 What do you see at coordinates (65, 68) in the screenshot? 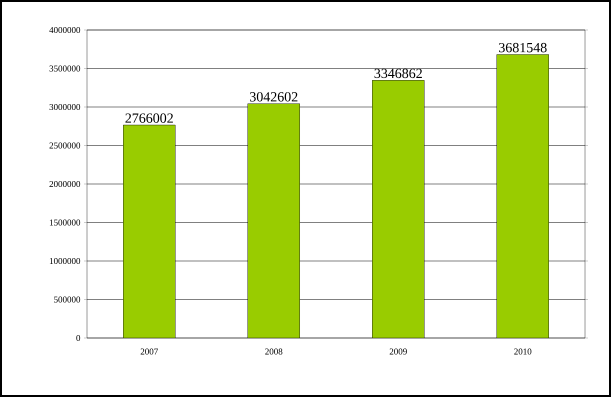
I see `y-tick-label: 3500000` at bounding box center [65, 68].